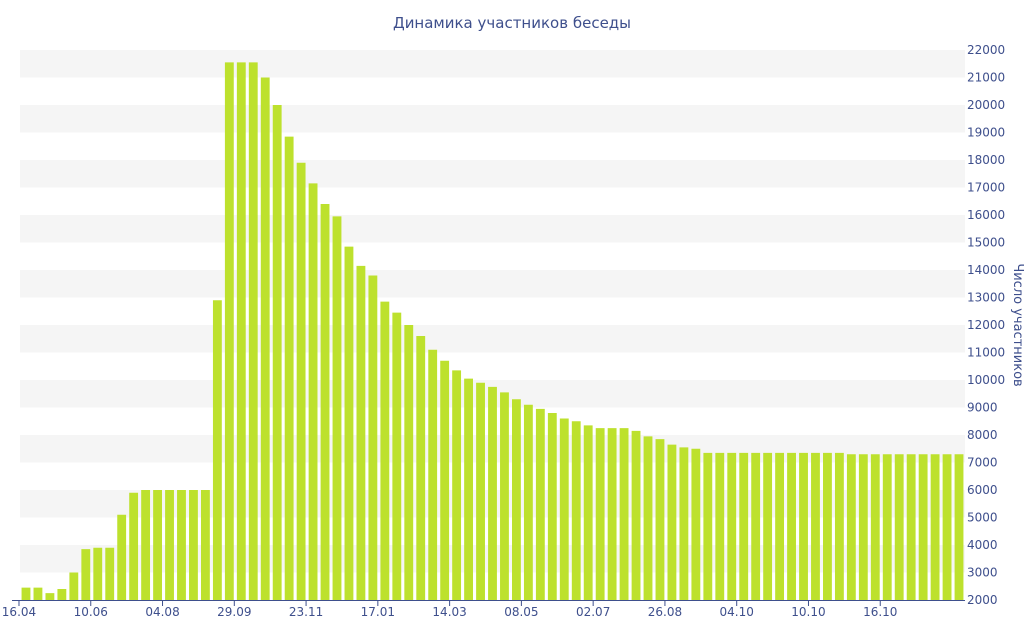 Image resolution: width=1024 pixels, height=640 pixels. What do you see at coordinates (986, 78) in the screenshot?
I see `y-tick-label: 21000` at bounding box center [986, 78].